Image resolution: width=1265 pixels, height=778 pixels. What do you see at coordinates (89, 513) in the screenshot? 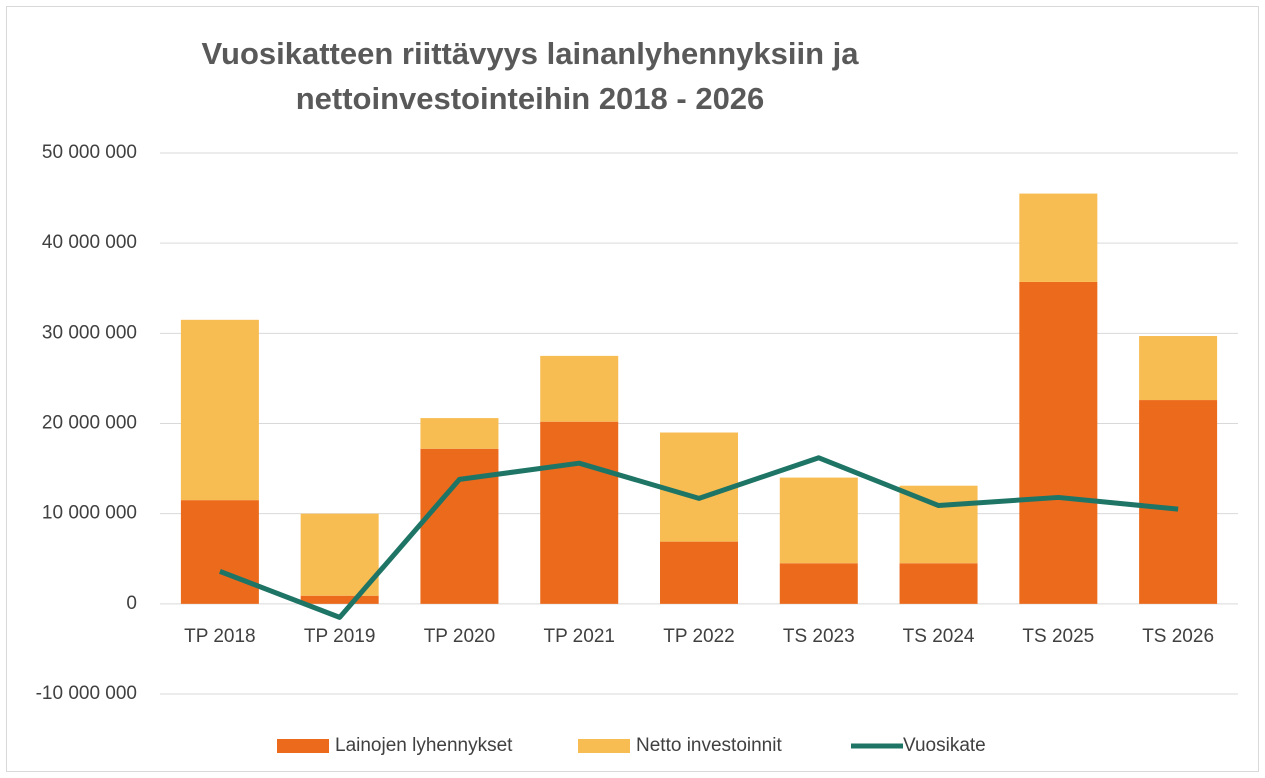
I see `y-tick-label: 10 000 000` at bounding box center [89, 513].